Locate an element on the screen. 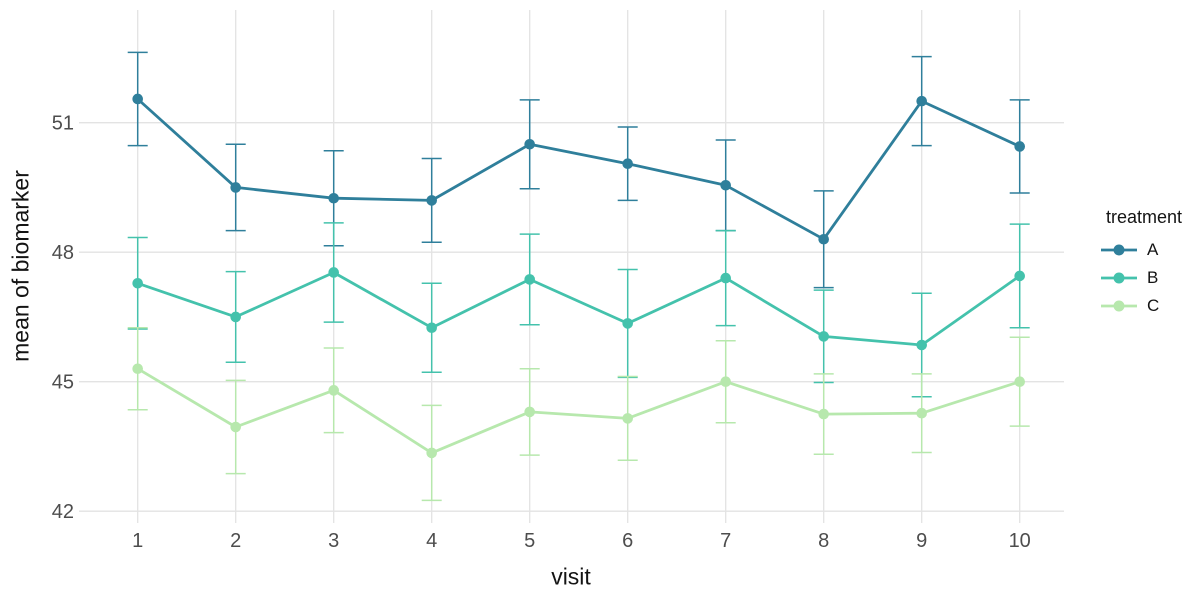 The image size is (1200, 600). x-tick-label: 7 is located at coordinates (725, 541).